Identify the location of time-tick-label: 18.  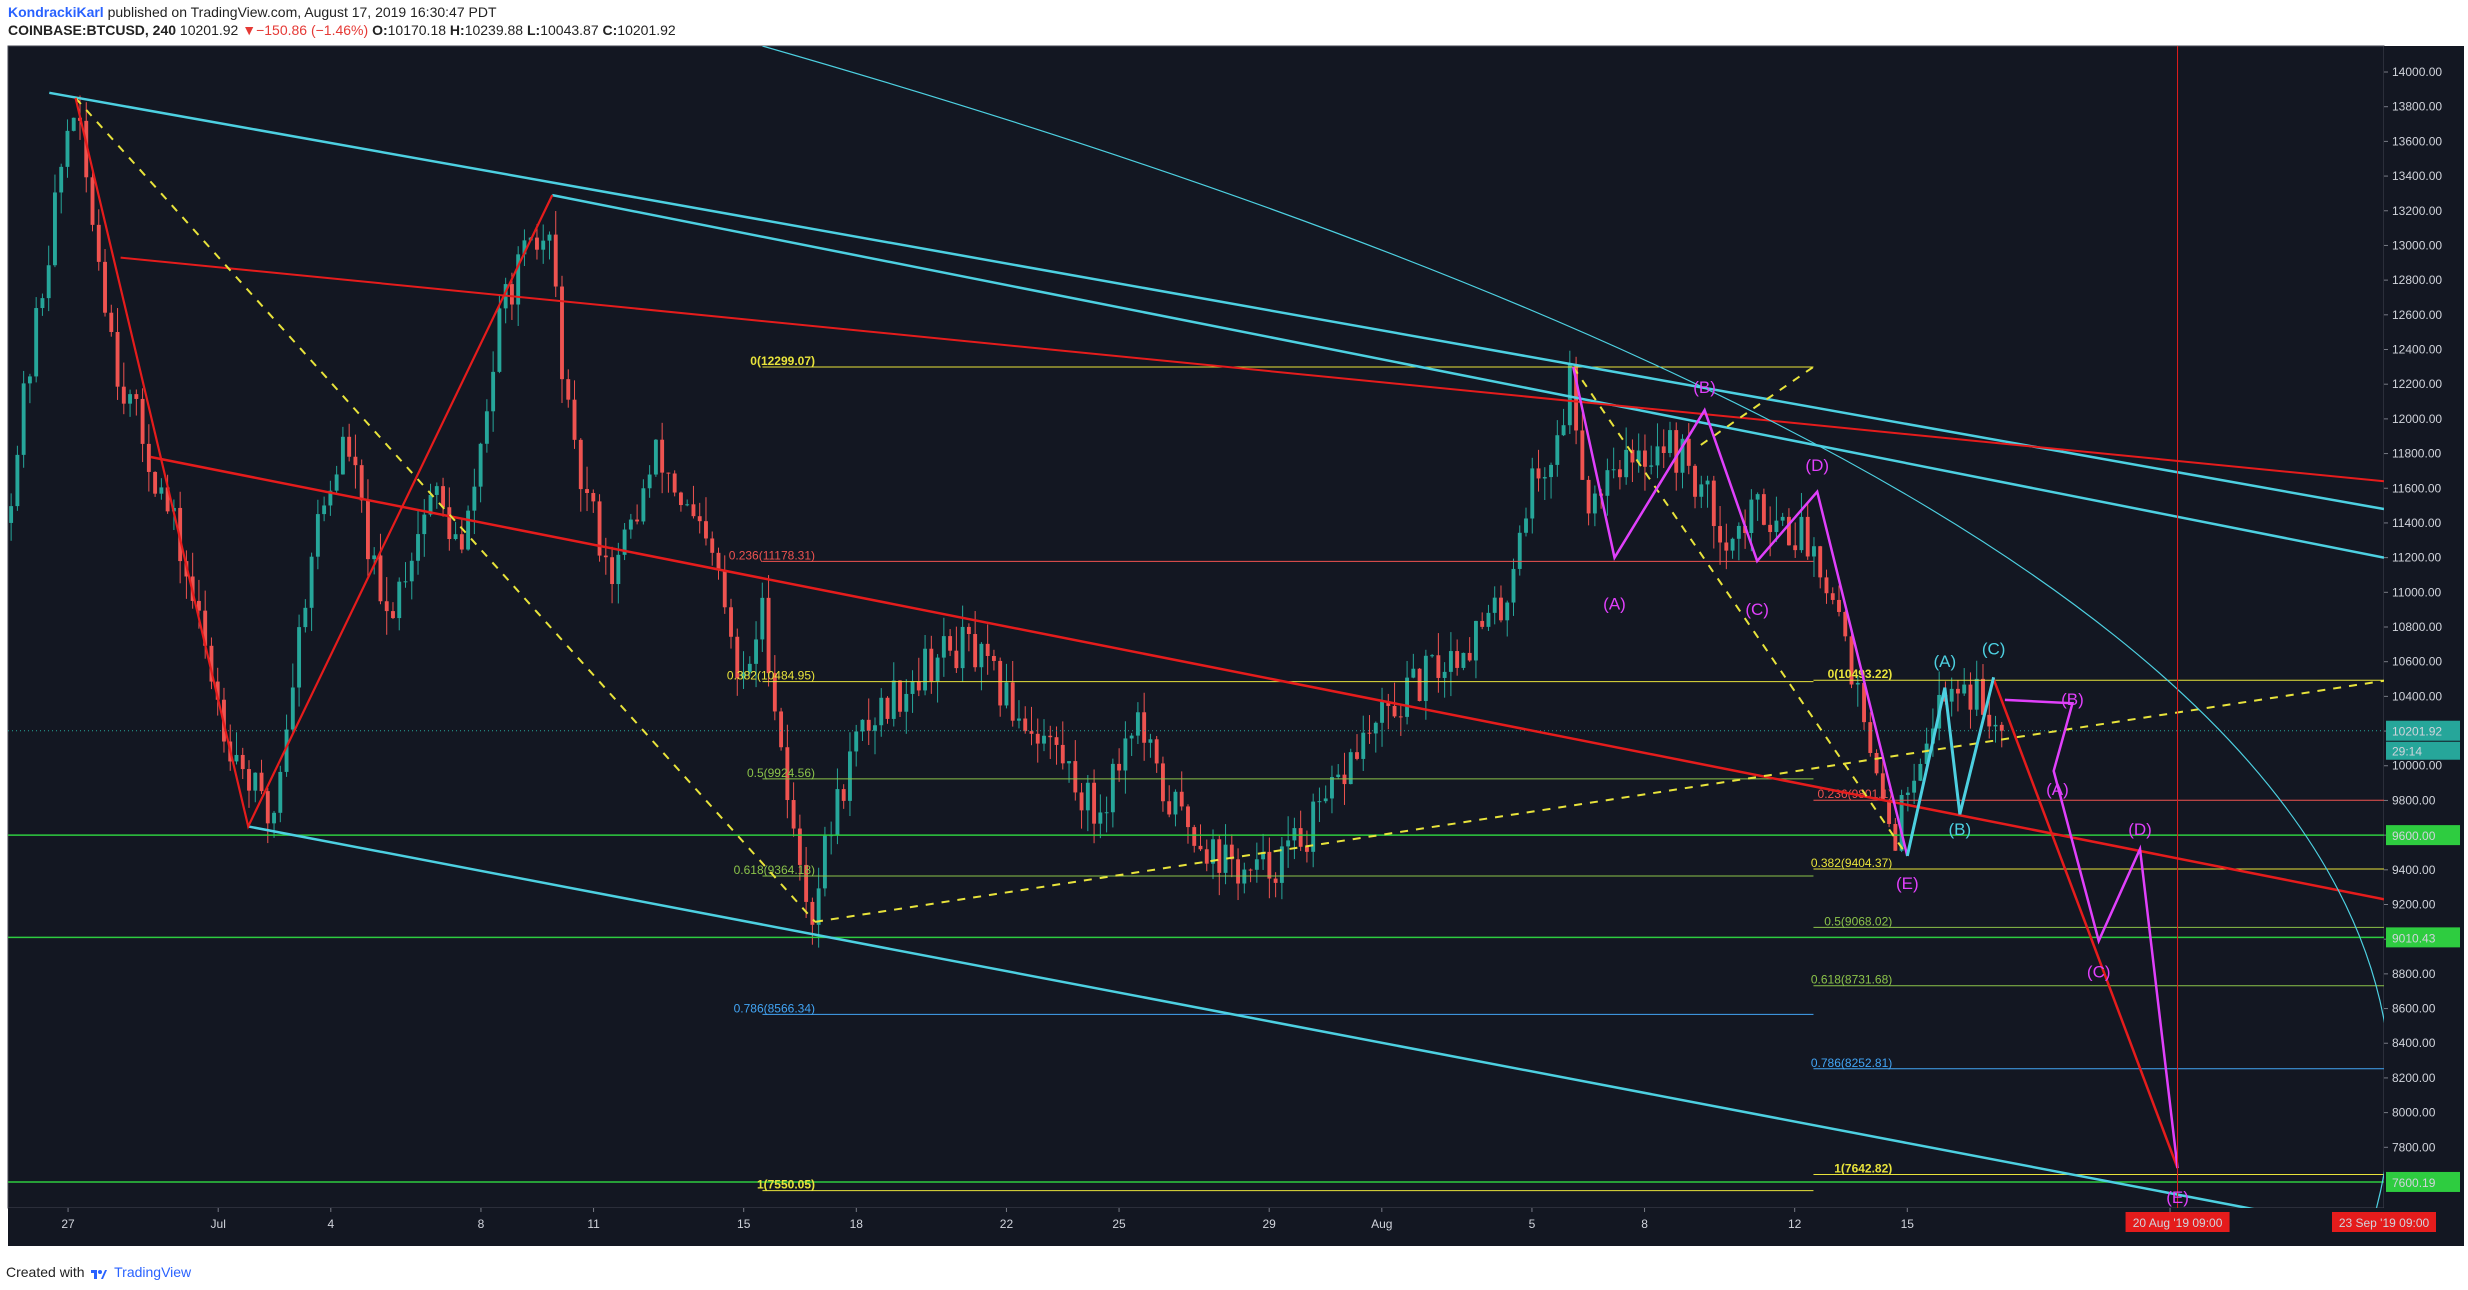
(857, 1224).